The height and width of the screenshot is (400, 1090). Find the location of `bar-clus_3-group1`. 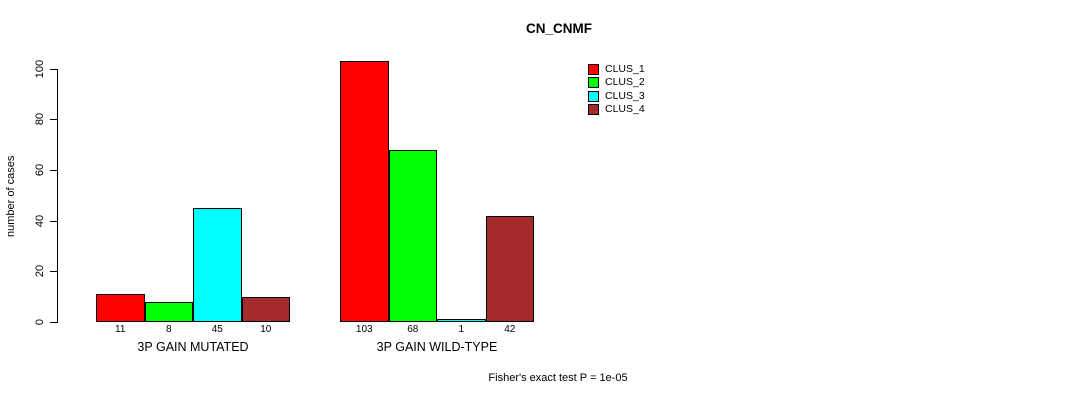

bar-clus_3-group1 is located at coordinates (217, 264).